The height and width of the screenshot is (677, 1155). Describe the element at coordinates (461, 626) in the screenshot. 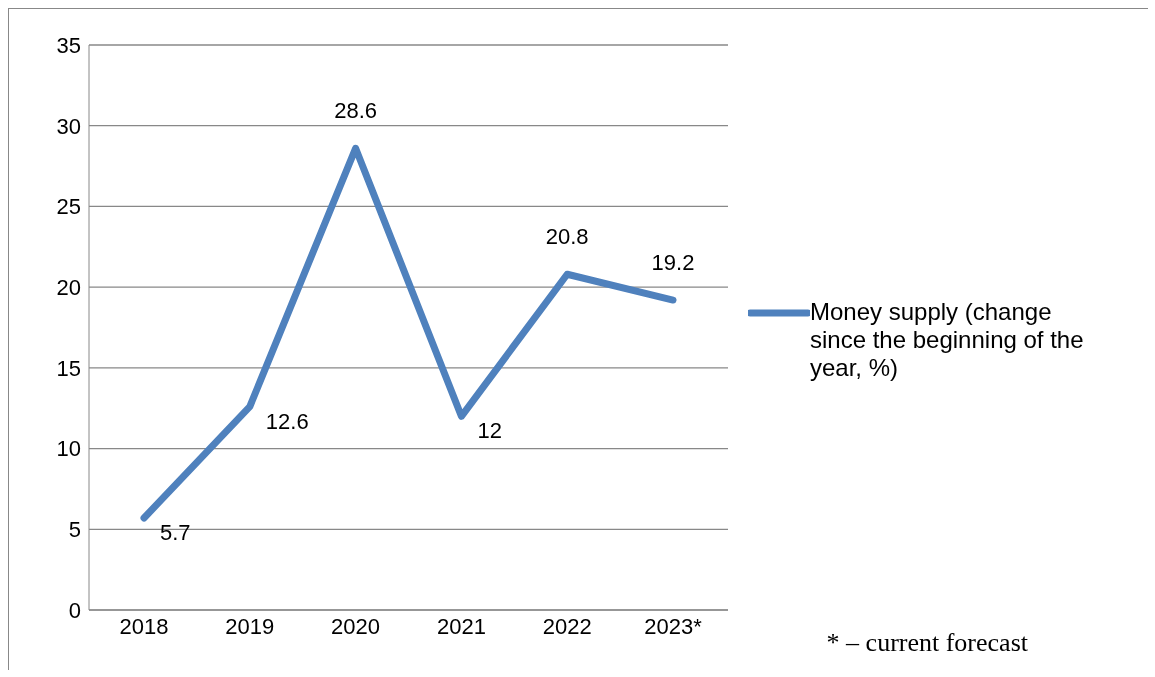

I see `x-tick-label: 2021` at that location.